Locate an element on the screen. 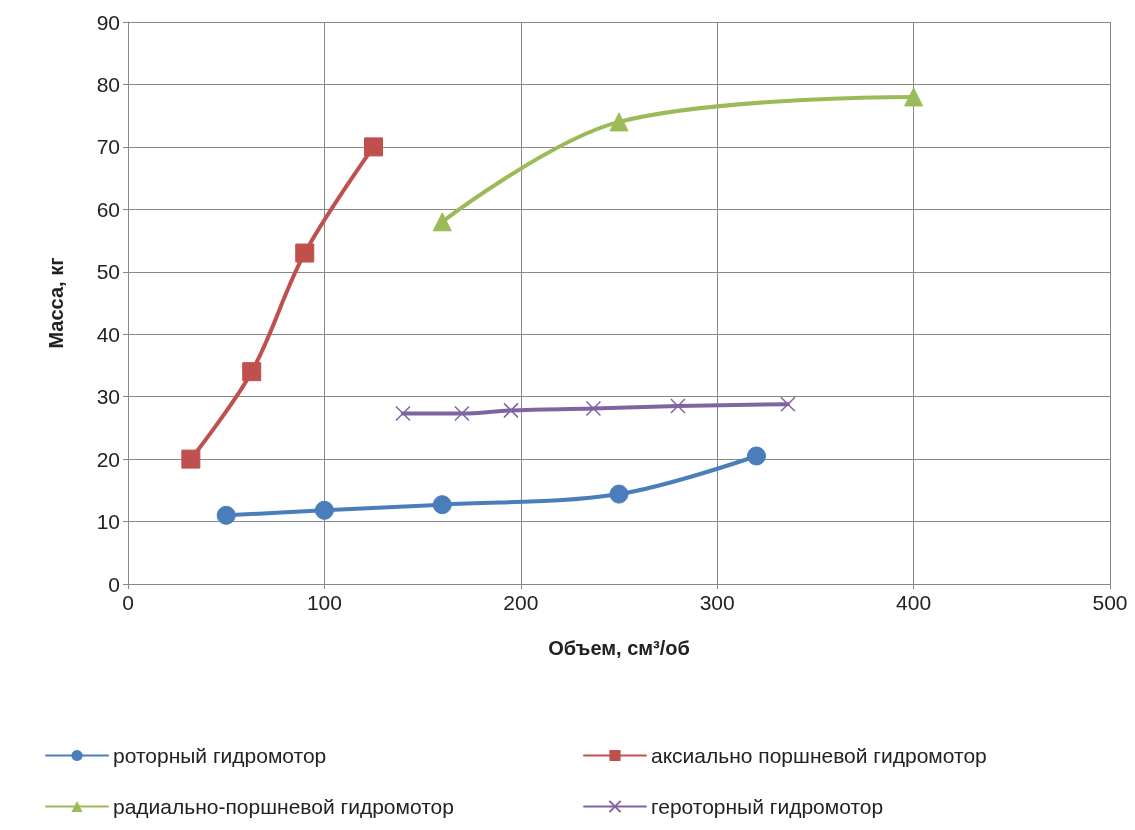  y-tick-label: 80 is located at coordinates (108, 84).